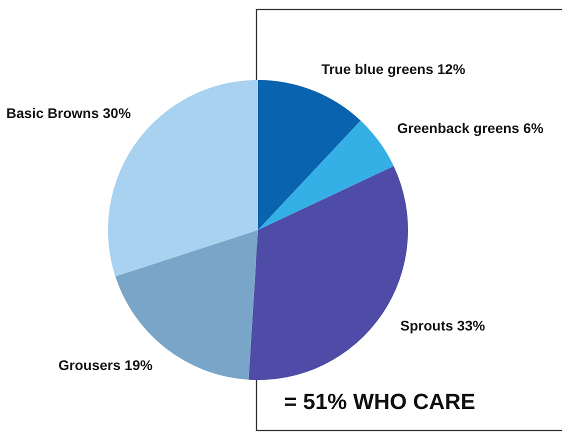 This screenshot has width=562, height=434. Describe the element at coordinates (393, 68) in the screenshot. I see `slice-label: True blue greens 12%` at that location.